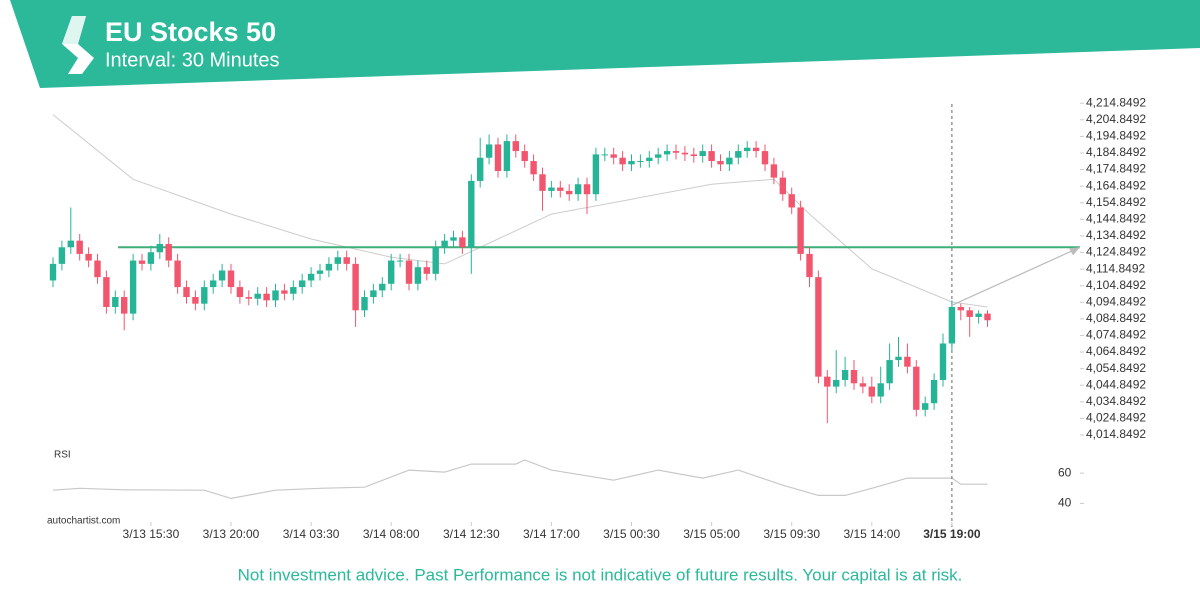  What do you see at coordinates (1116, 368) in the screenshot?
I see `y-tick-label: 4,054.8492` at bounding box center [1116, 368].